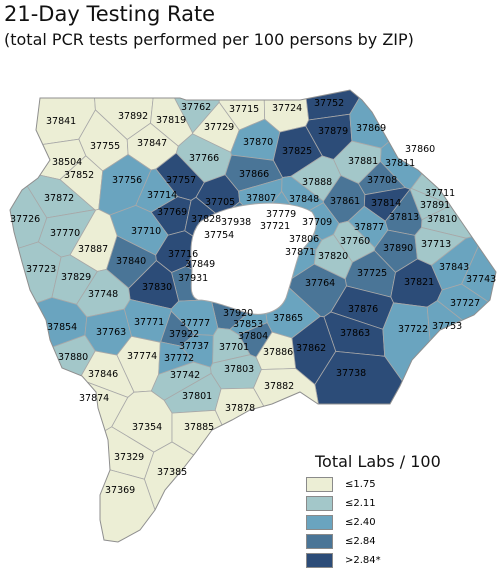  What do you see at coordinates (94, 398) in the screenshot?
I see `zip-label: 37874` at bounding box center [94, 398].